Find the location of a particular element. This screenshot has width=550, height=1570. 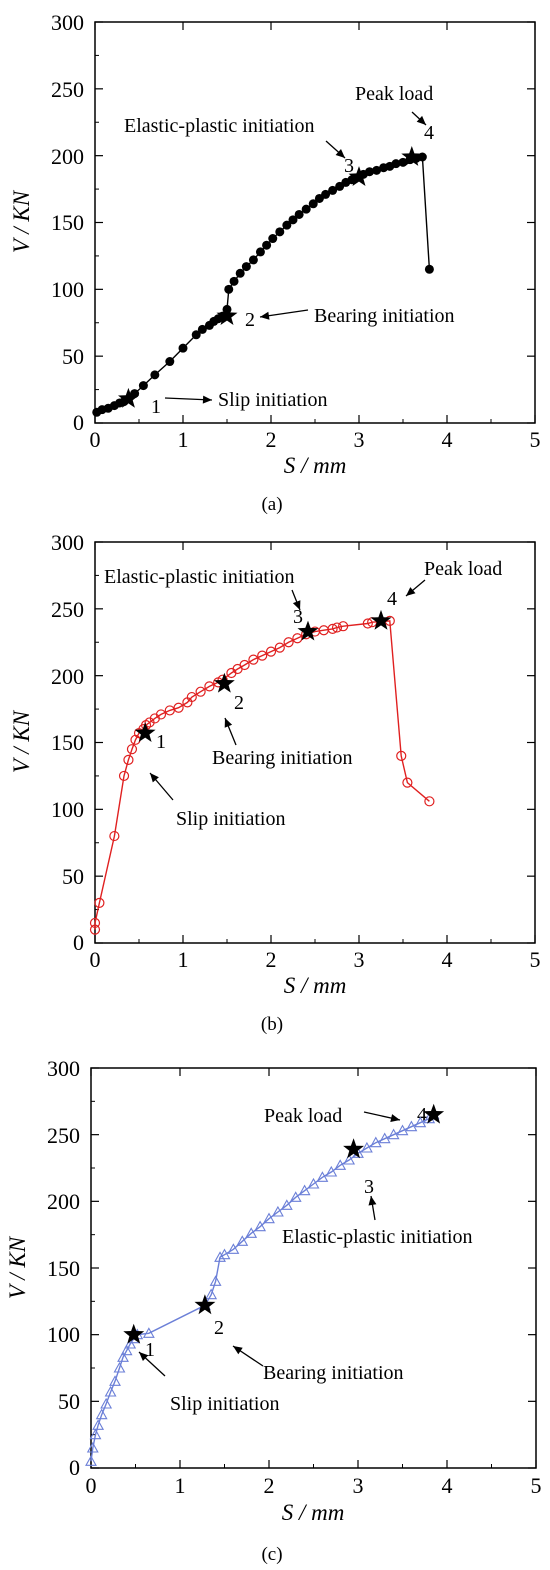

panel-c-xtick-5: 5 is located at coordinates (536, 1485).